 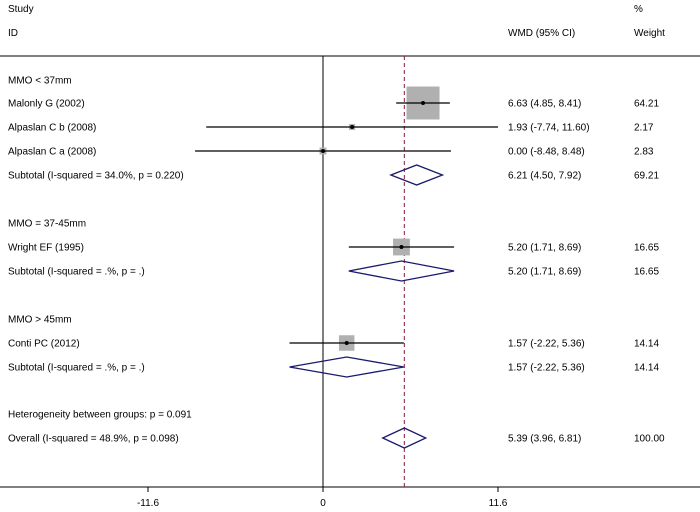 I want to click on ci-text: 5.39 (3.96, 6.81), so click(x=544, y=439).